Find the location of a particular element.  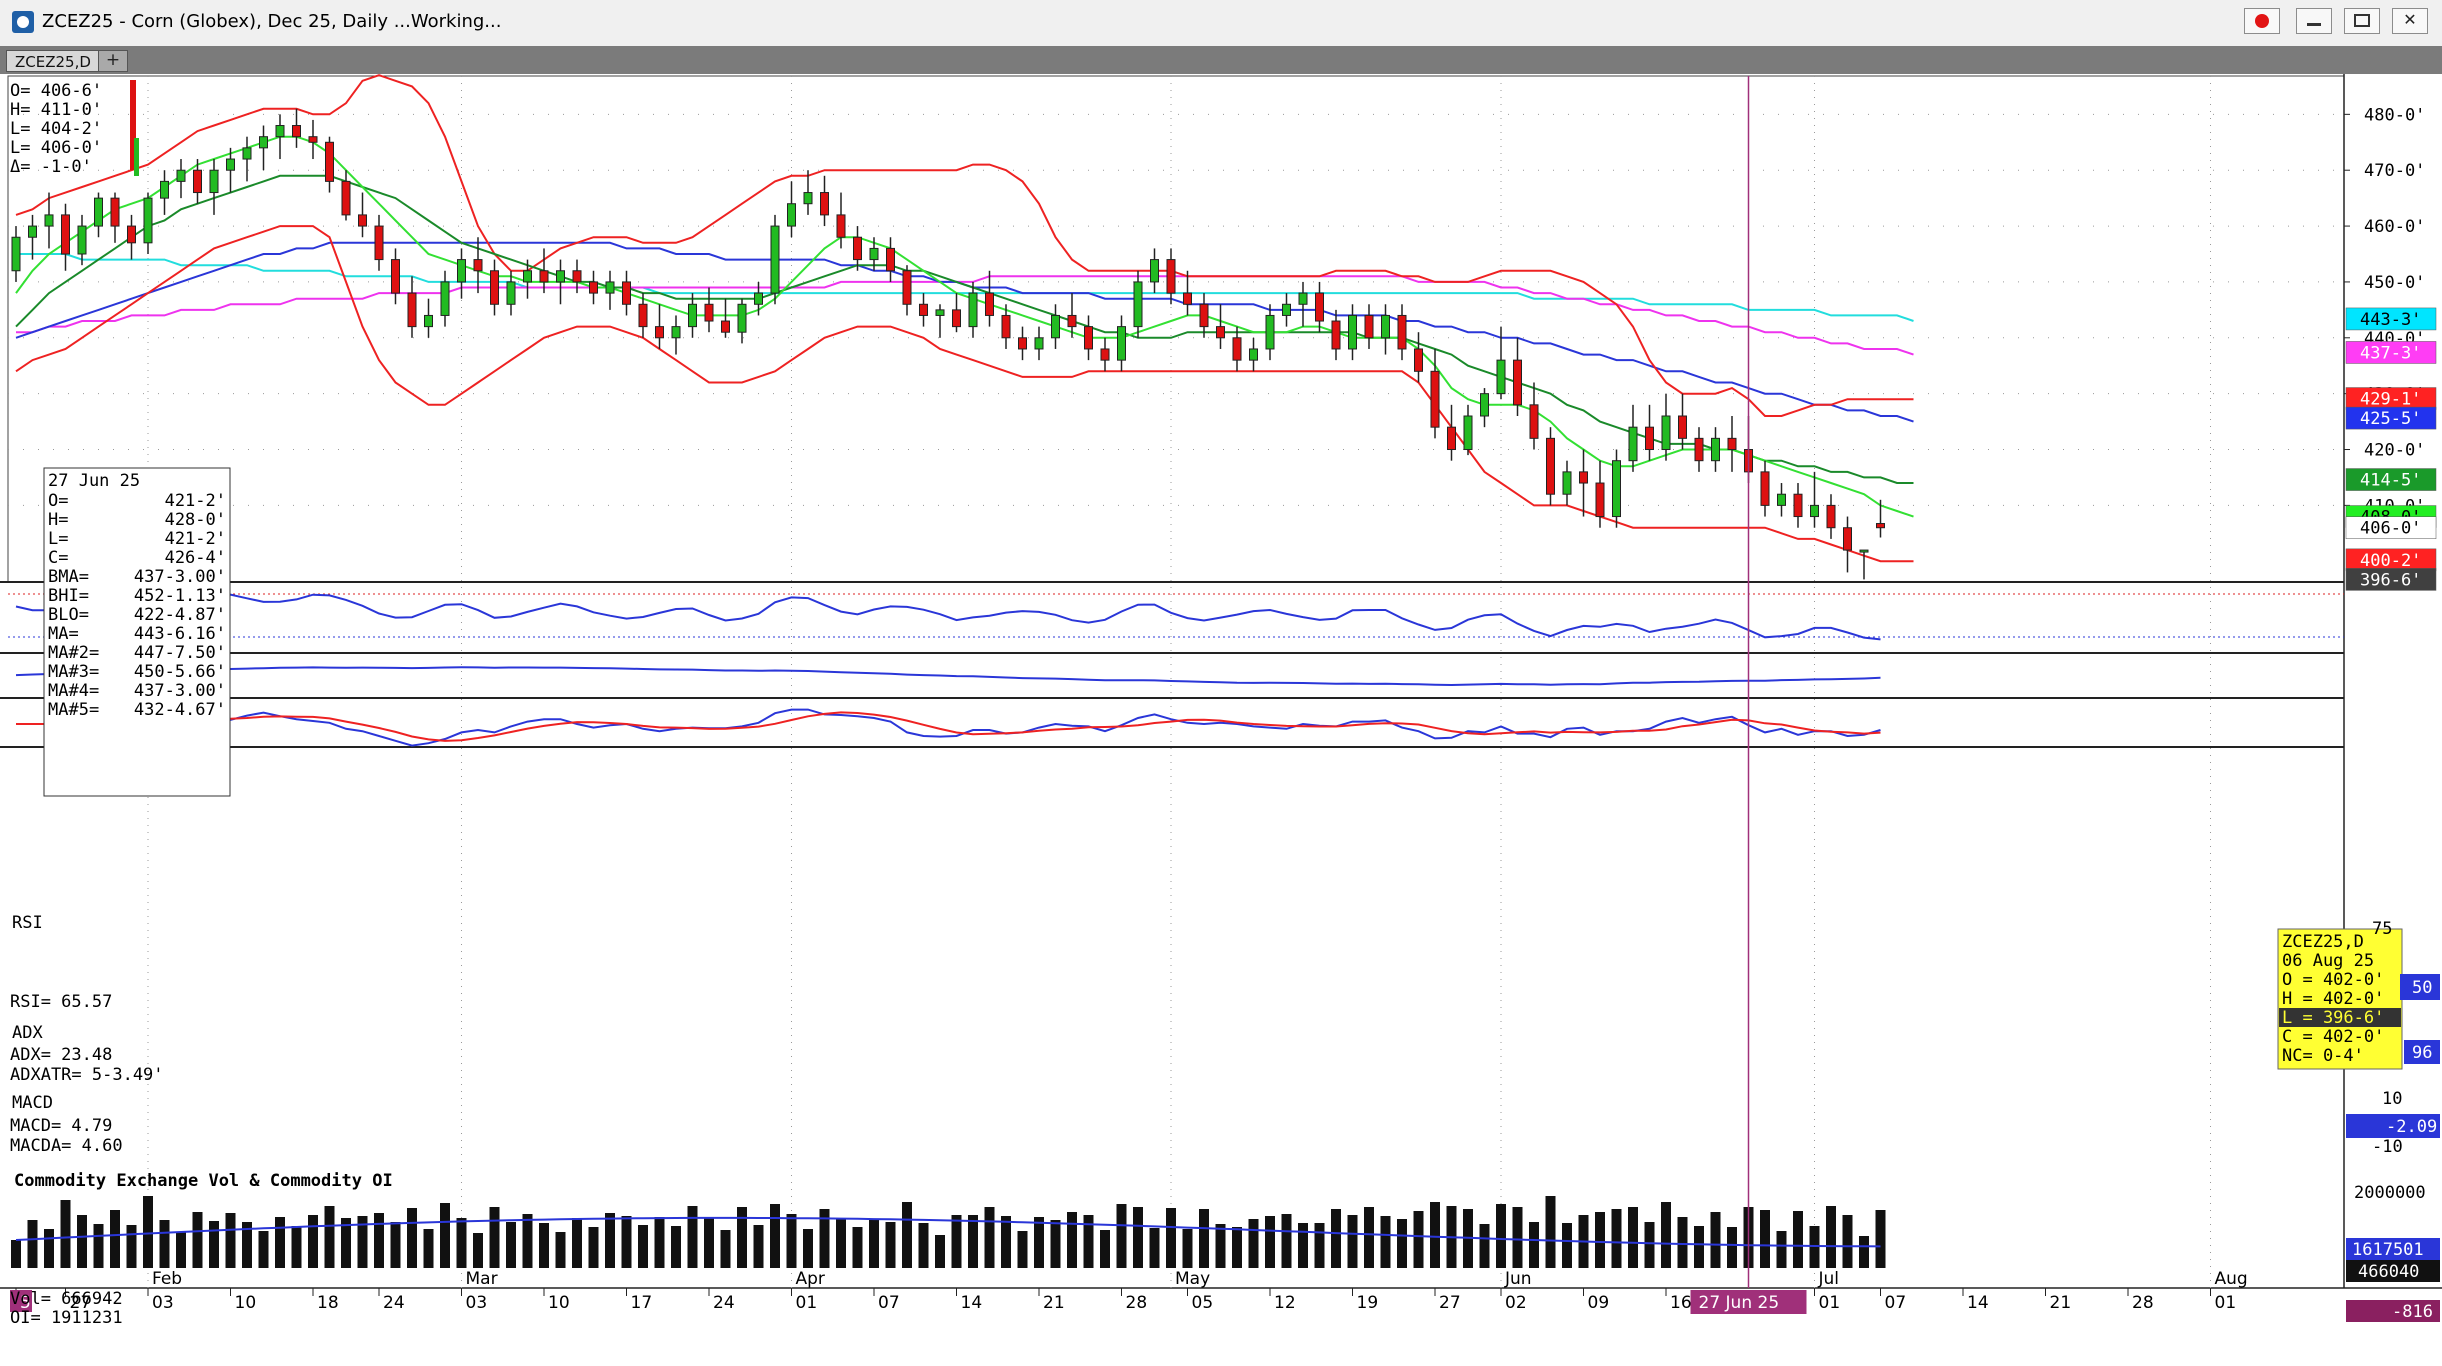

crosshair-row-label: MA#2= is located at coordinates (73, 653).